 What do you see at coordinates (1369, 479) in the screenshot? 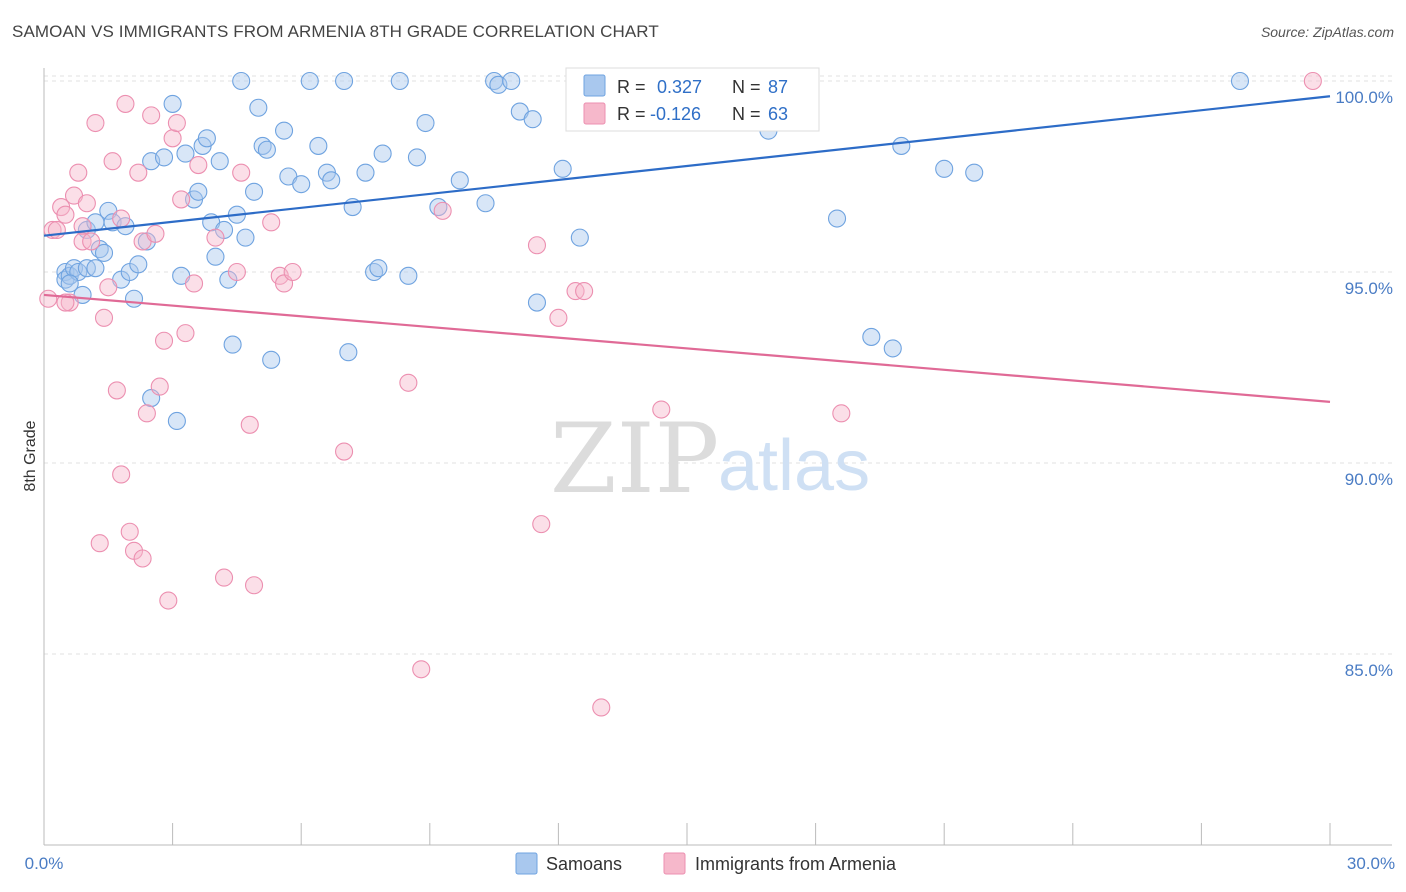
I see `y-tick-label: 90.0%` at bounding box center [1369, 479].